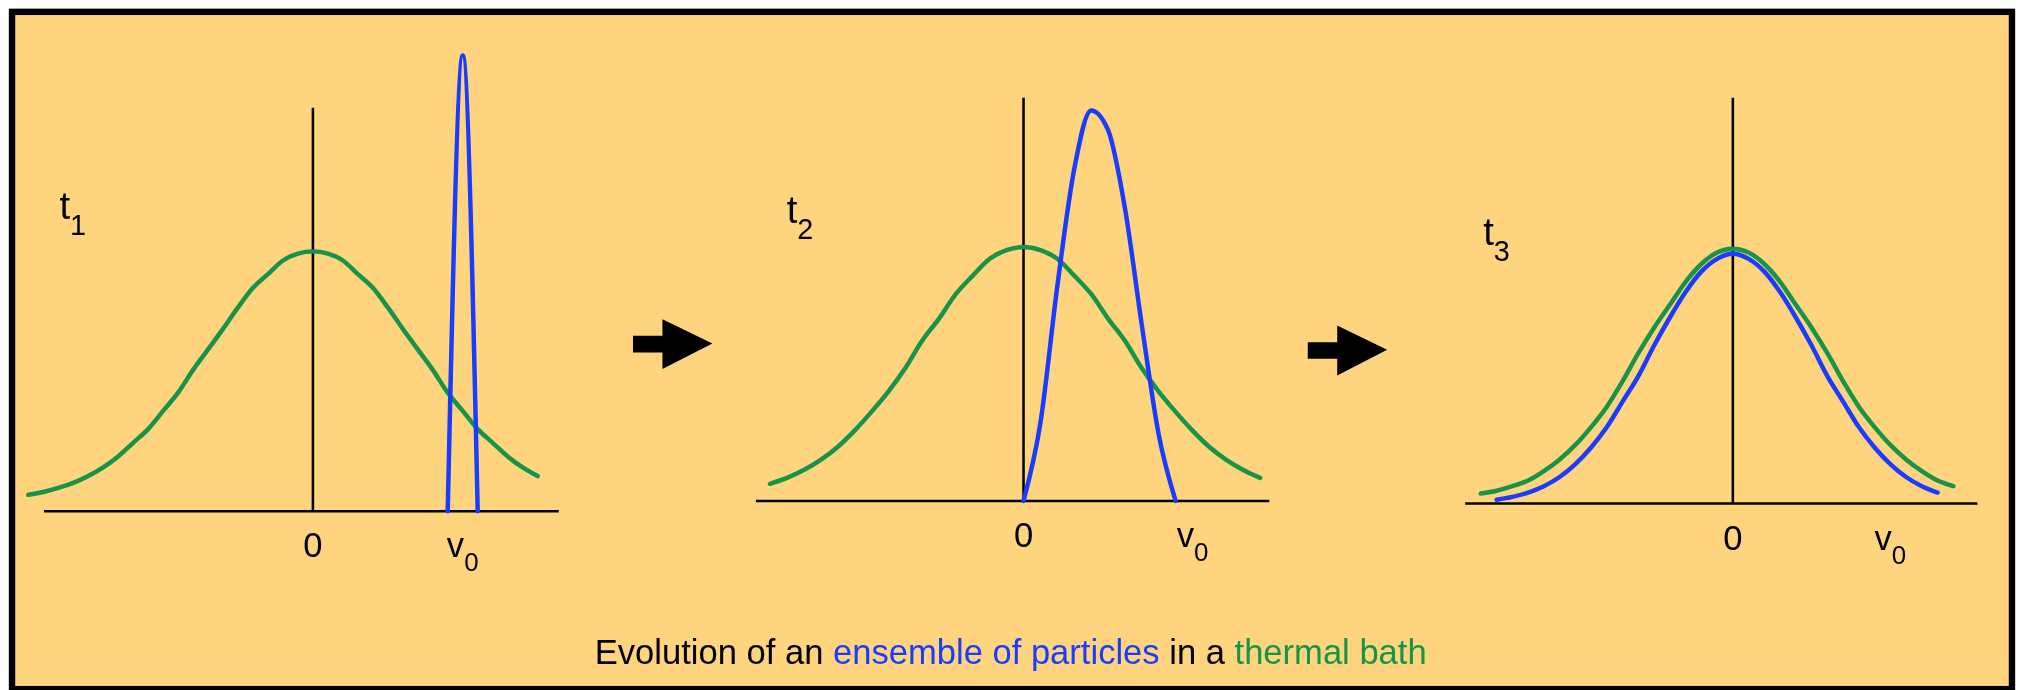 Image resolution: width=2024 pixels, height=690 pixels. What do you see at coordinates (1496, 238) in the screenshot?
I see `chart-title: t$_{3}$` at bounding box center [1496, 238].